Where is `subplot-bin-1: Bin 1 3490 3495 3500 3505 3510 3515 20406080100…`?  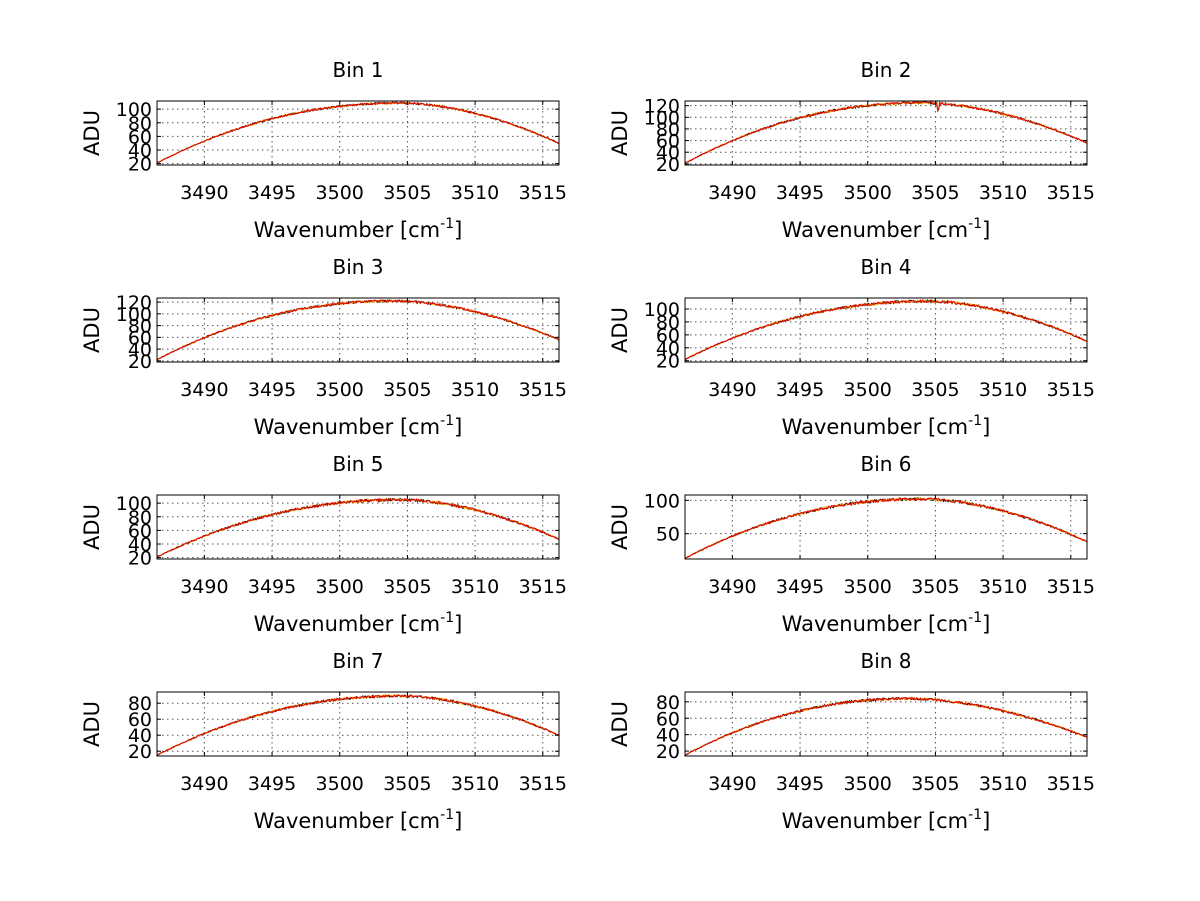 subplot-bin-1: Bin 1 3490 3495 3500 3505 3510 3515 20406080100… is located at coordinates (323, 150).